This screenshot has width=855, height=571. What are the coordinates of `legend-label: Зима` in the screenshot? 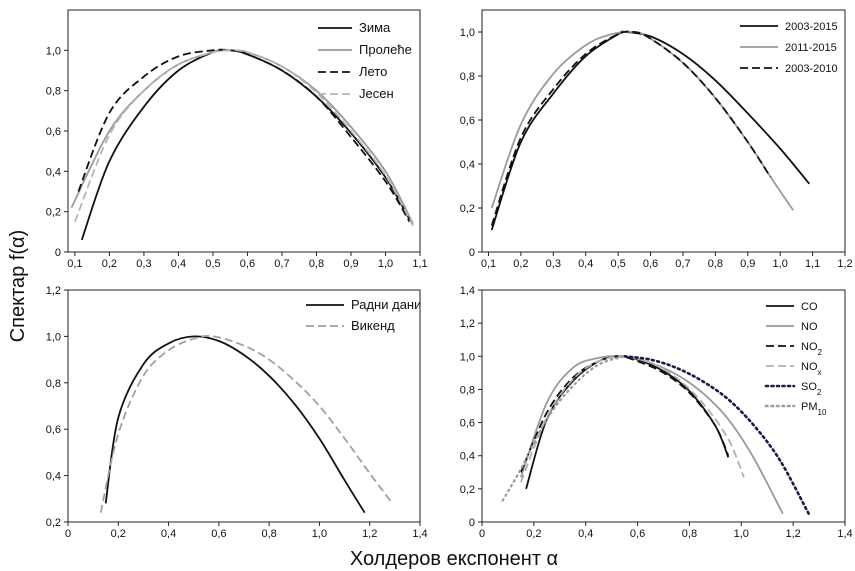 It's located at (375, 27).